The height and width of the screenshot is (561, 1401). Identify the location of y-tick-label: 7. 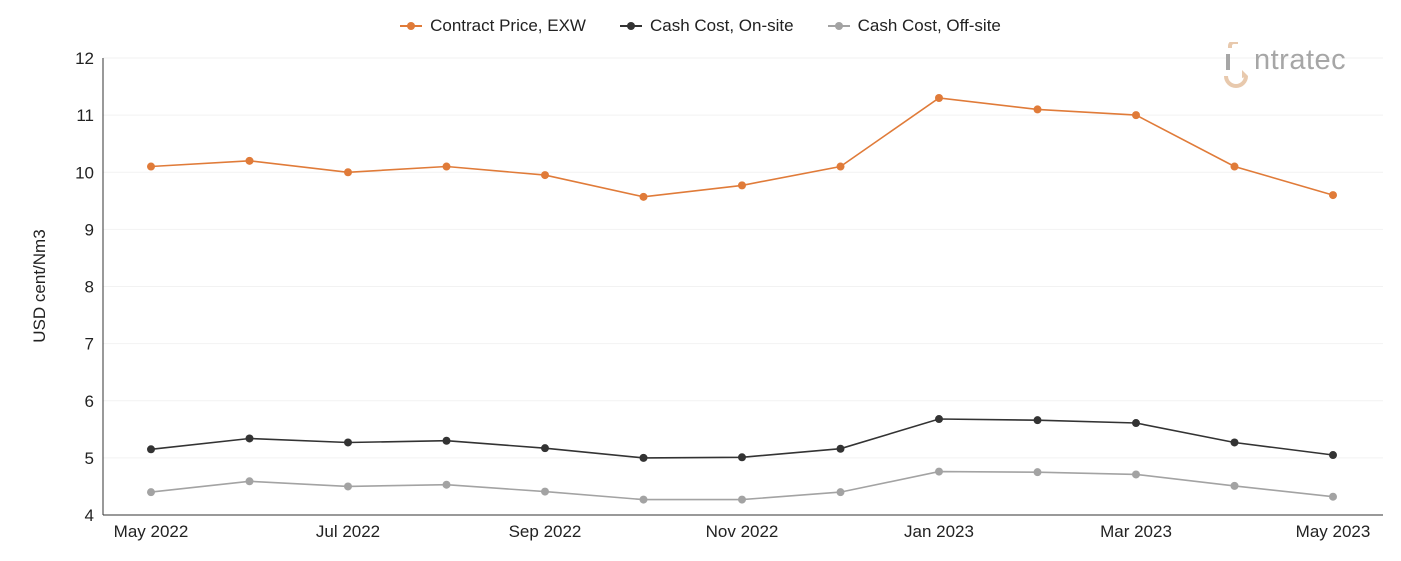
(89, 344).